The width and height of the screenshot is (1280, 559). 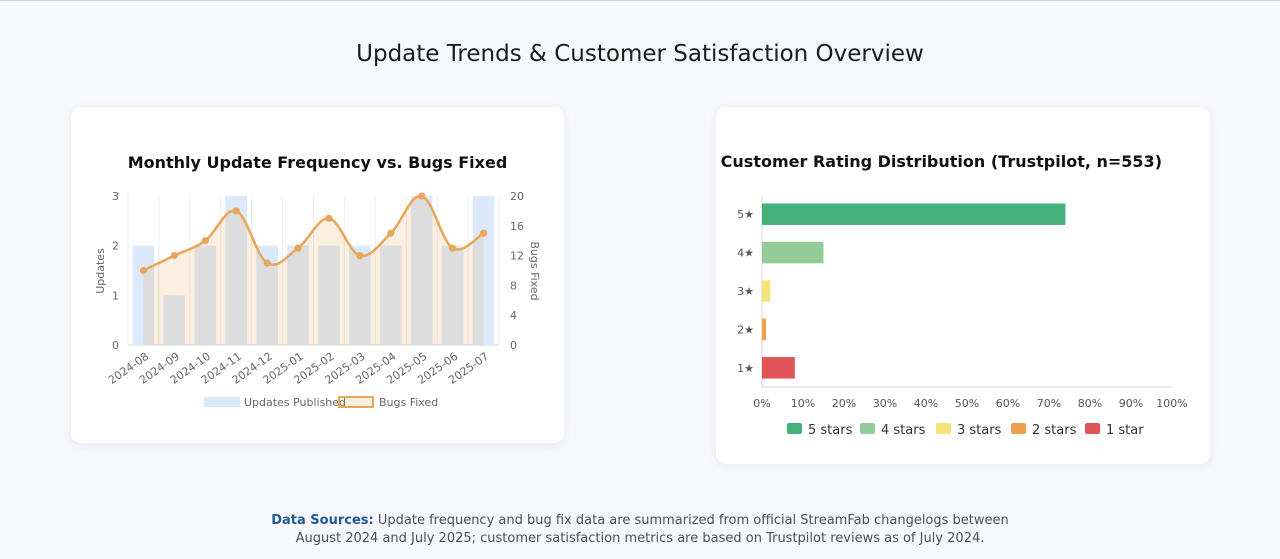 What do you see at coordinates (745, 291) in the screenshot?
I see `y-tick-label: 3★` at bounding box center [745, 291].